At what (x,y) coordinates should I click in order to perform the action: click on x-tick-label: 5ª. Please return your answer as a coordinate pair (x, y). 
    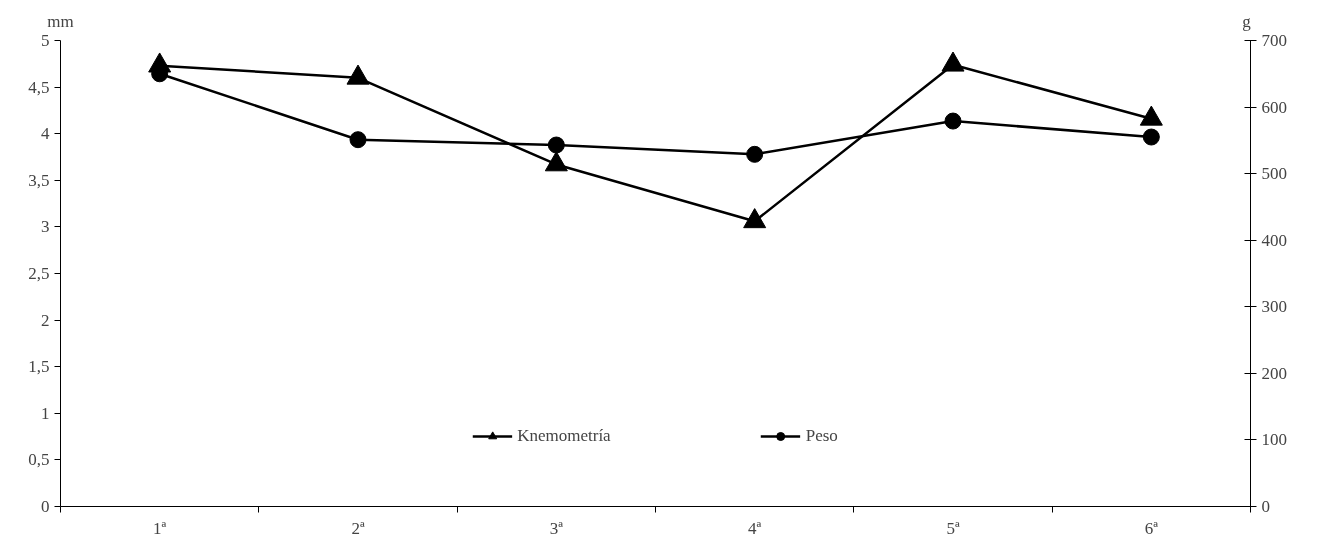
    Looking at the image, I should click on (953, 528).